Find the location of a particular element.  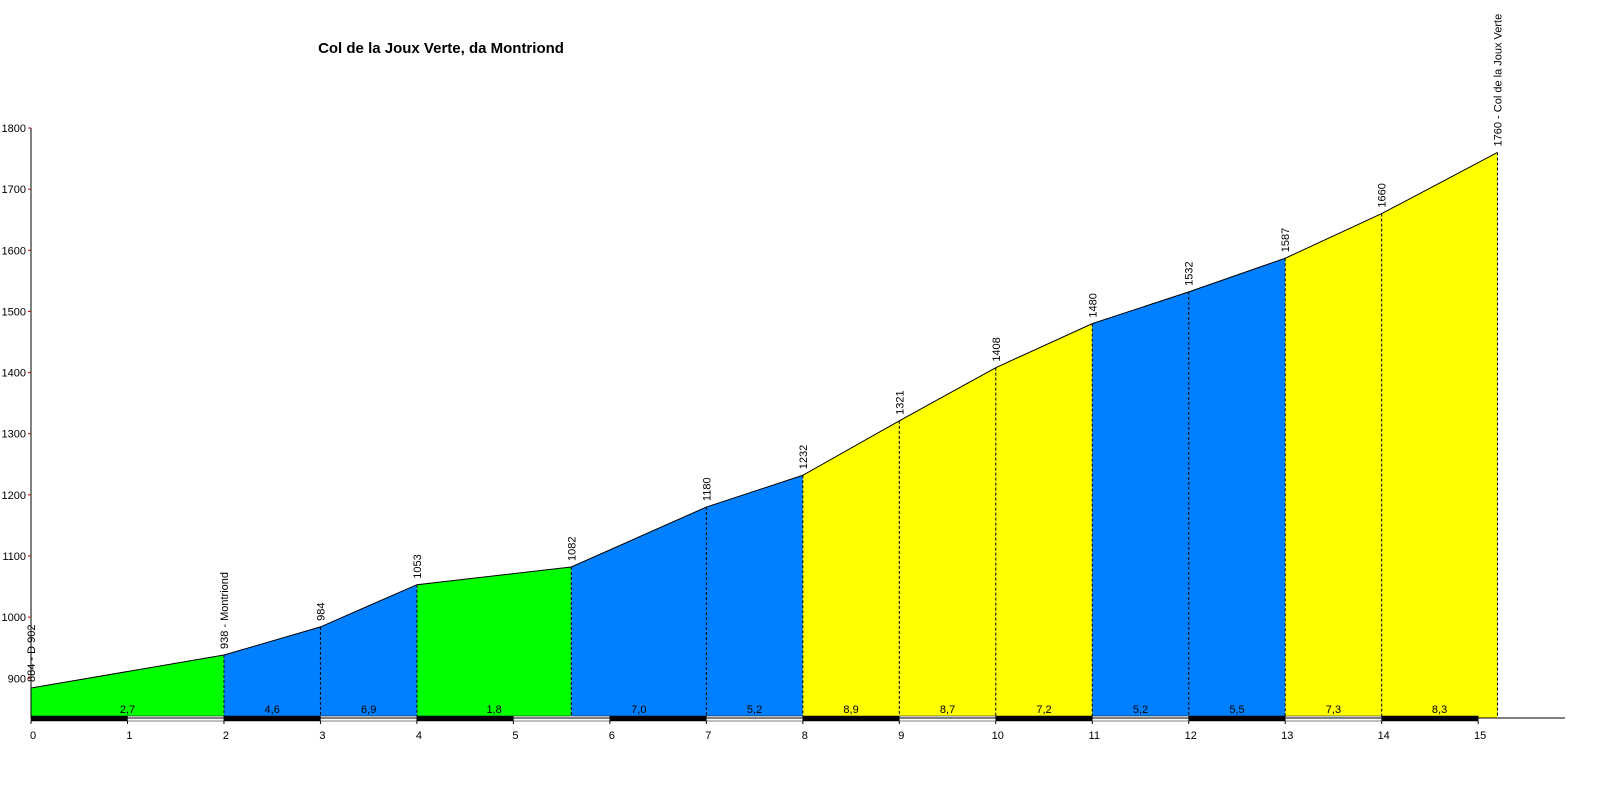

altitude-label: 884 - D 902 is located at coordinates (32, 653).